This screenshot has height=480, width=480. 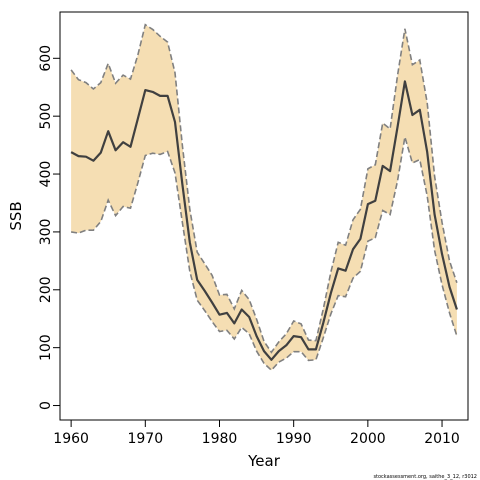 I want to click on y-tick-label: 400, so click(x=46, y=174).